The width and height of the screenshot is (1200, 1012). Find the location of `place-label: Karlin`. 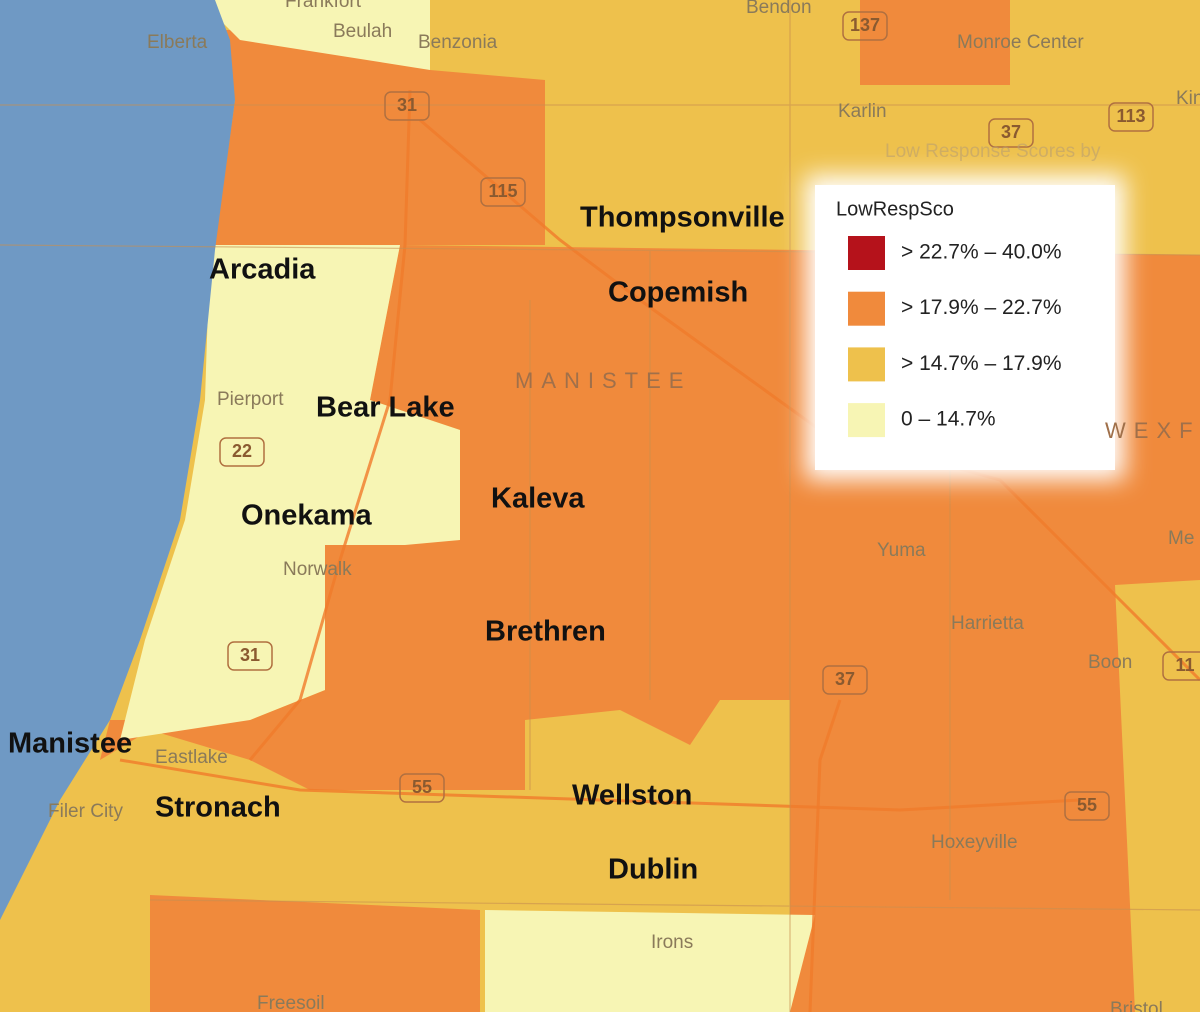

place-label: Karlin is located at coordinates (862, 111).